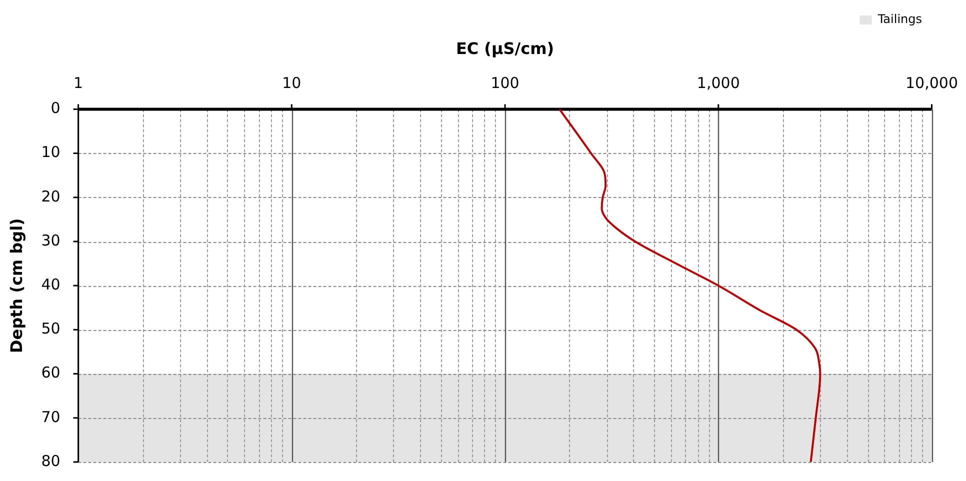 The height and width of the screenshot is (481, 966). What do you see at coordinates (932, 83) in the screenshot?
I see `x-tick-label: 10,000` at bounding box center [932, 83].